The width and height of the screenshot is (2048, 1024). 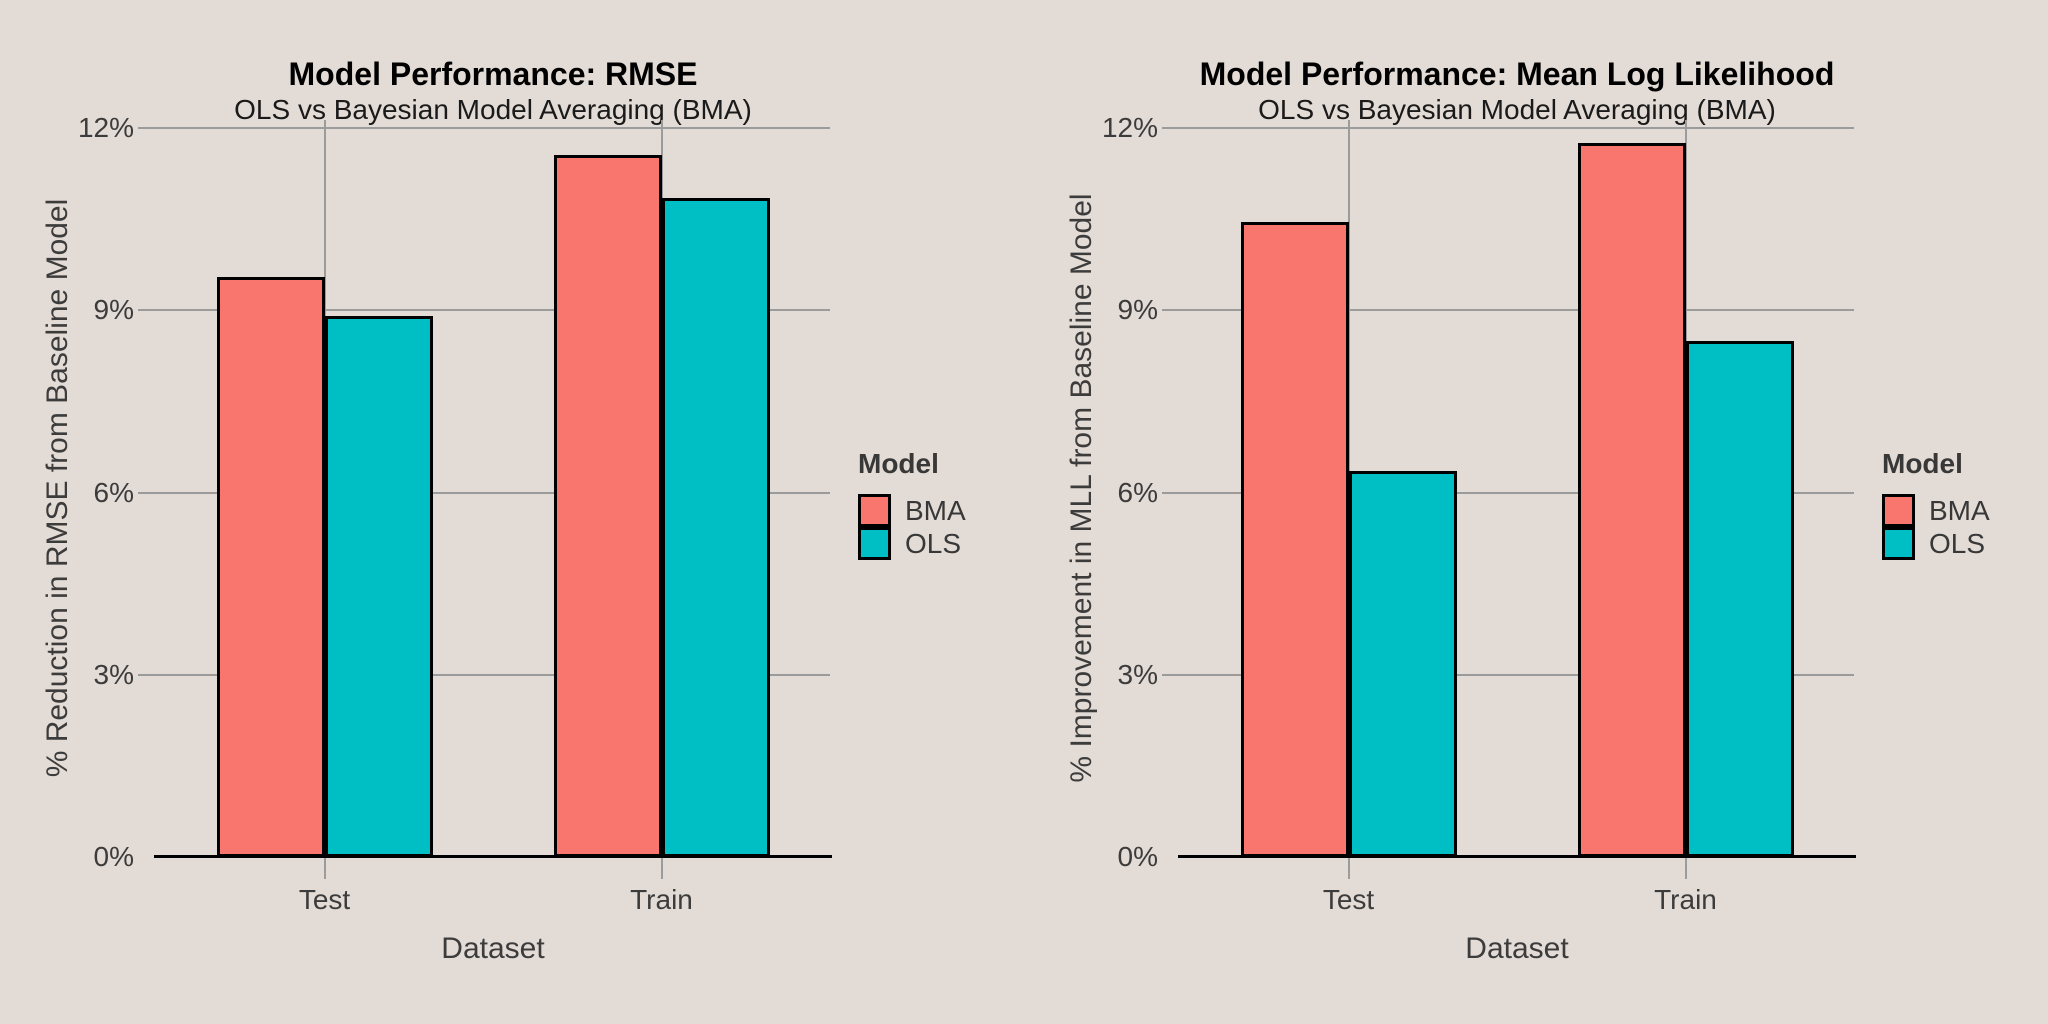 I want to click on chart-title: Model Performance: Mean Log Likelihood, so click(x=1517, y=74).